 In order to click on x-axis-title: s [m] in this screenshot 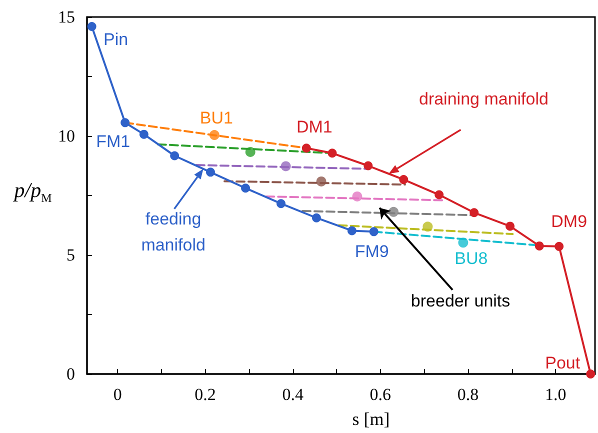, I will do `click(371, 419)`.